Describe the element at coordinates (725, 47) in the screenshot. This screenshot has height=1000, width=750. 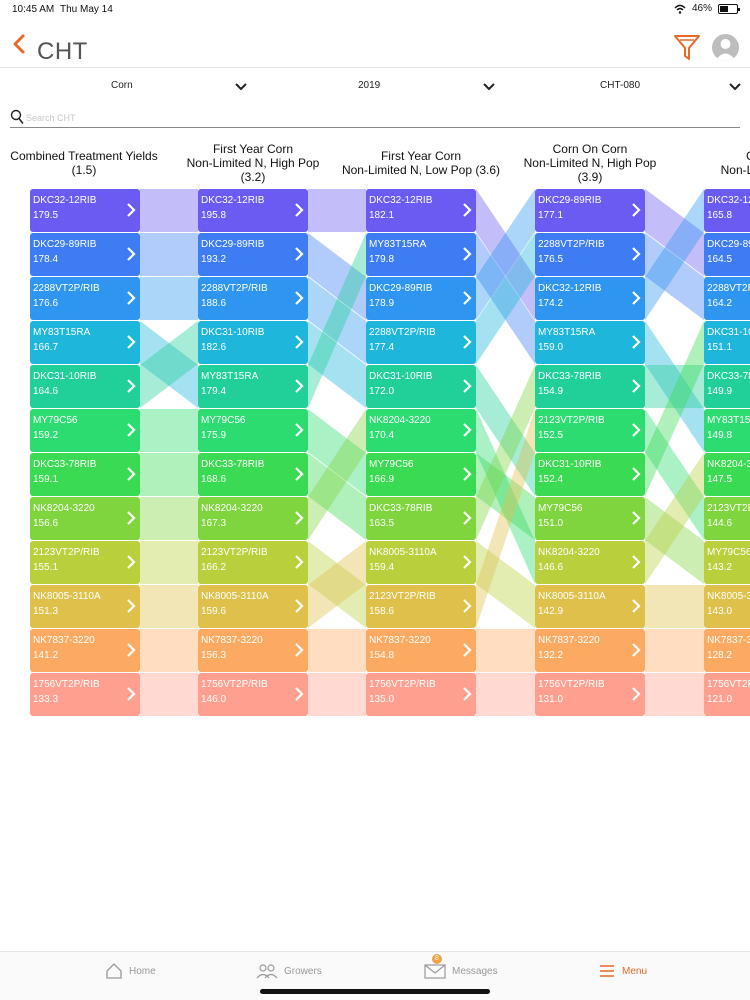
I see `avatar` at that location.